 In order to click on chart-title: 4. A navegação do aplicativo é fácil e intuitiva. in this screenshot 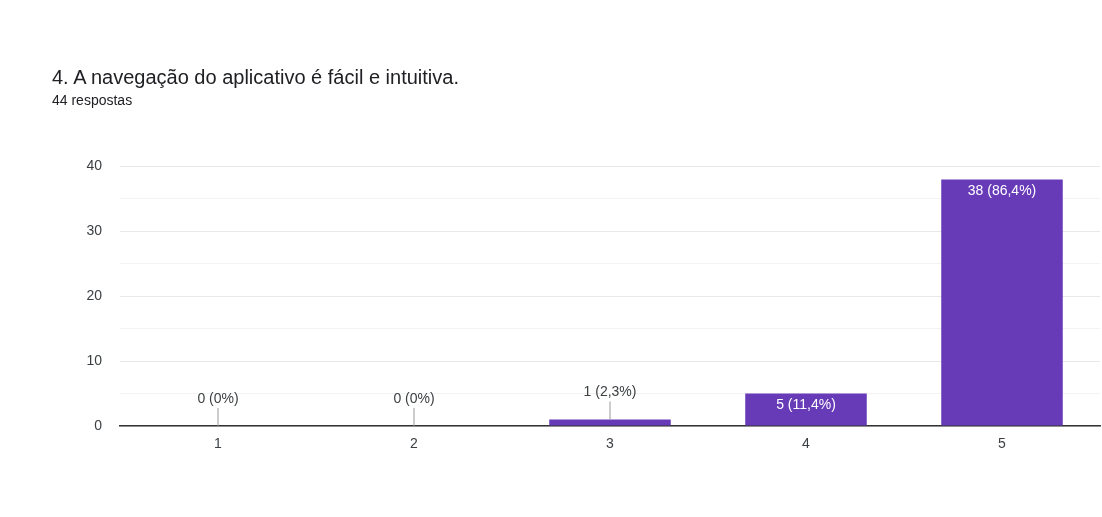, I will do `click(255, 77)`.